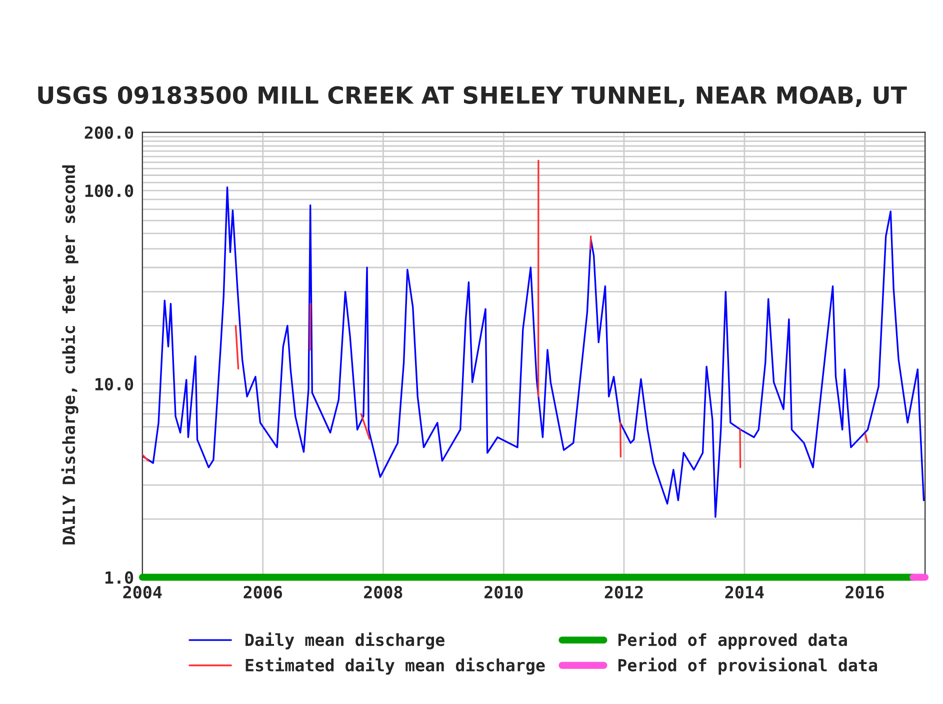  What do you see at coordinates (865, 592) in the screenshot?
I see `x-tick-label: 2016` at bounding box center [865, 592].